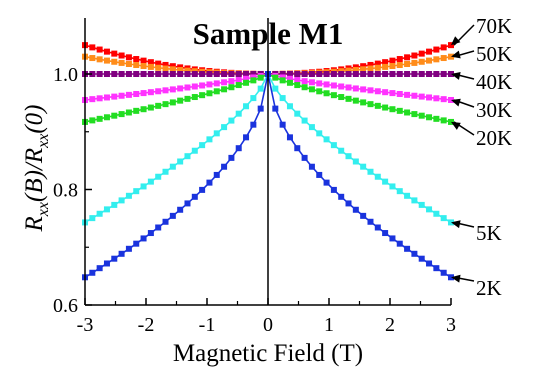 This screenshot has width=539, height=370. What do you see at coordinates (481, 110) in the screenshot?
I see `label-group-30K: 30K` at bounding box center [481, 110].